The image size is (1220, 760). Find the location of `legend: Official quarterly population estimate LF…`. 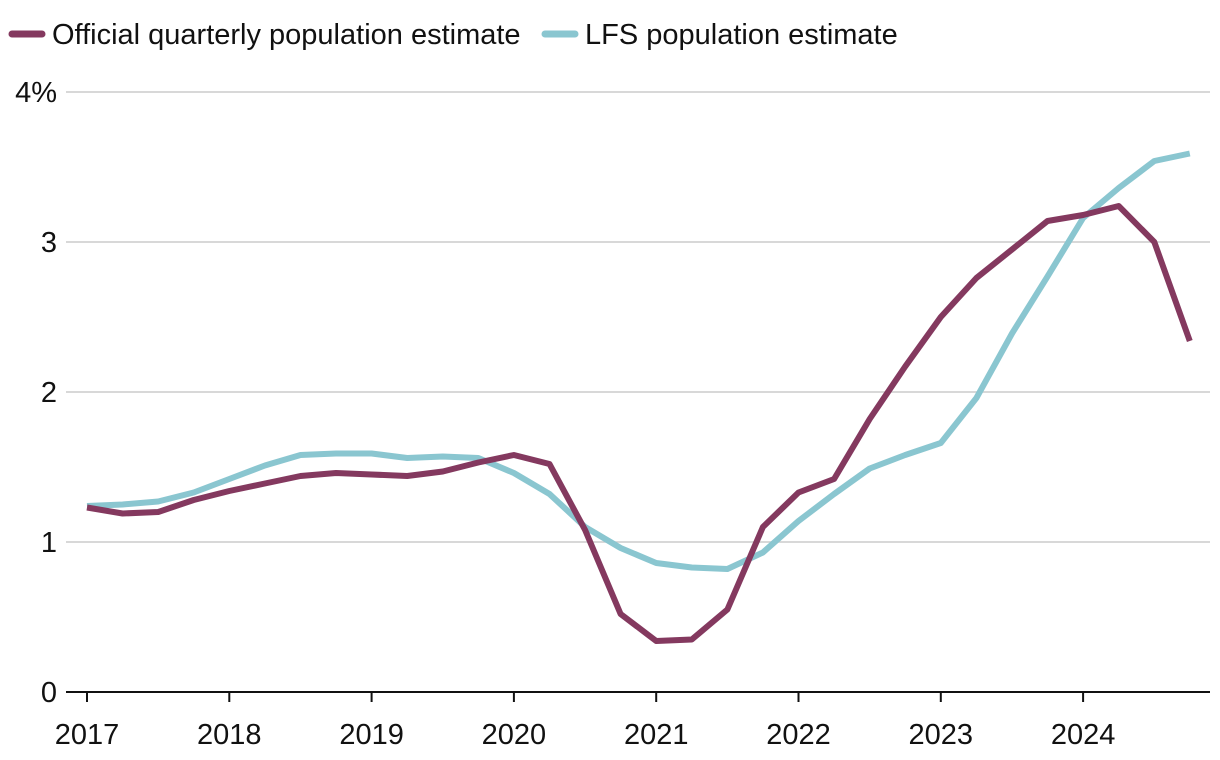

legend: Official quarterly population estimate LF… is located at coordinates (453, 35).